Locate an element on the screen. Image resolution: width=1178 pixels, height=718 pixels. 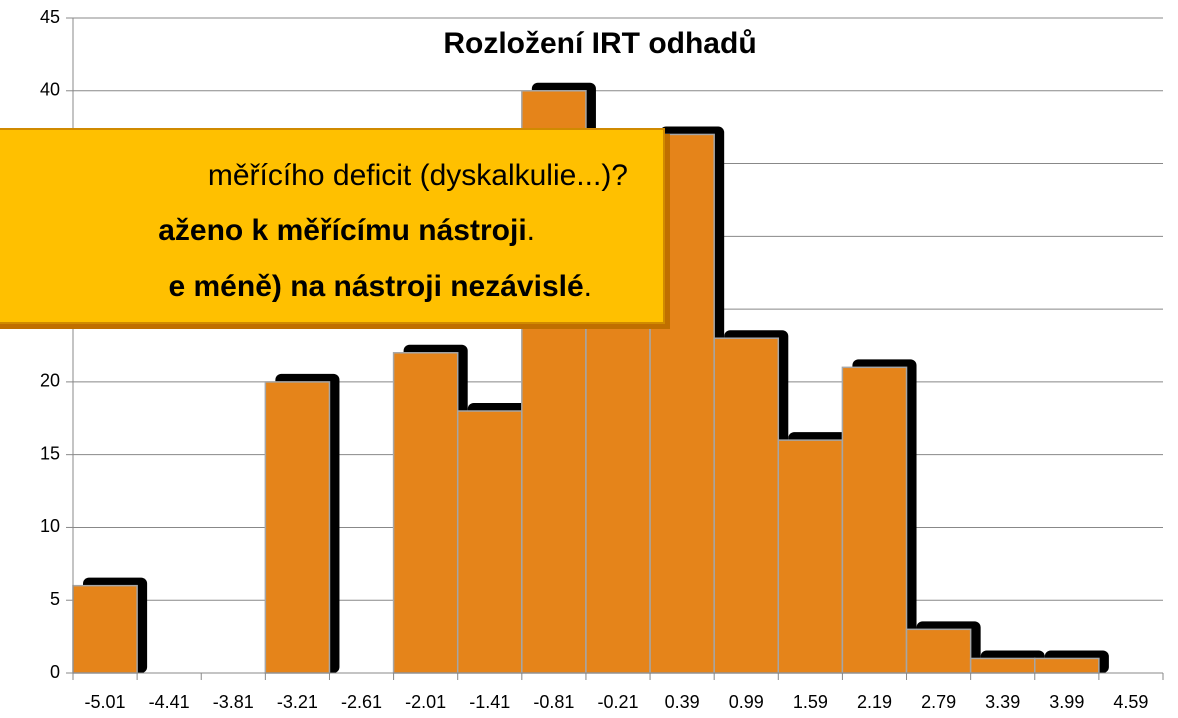
y-tick-label: 15 is located at coordinates (50, 453).